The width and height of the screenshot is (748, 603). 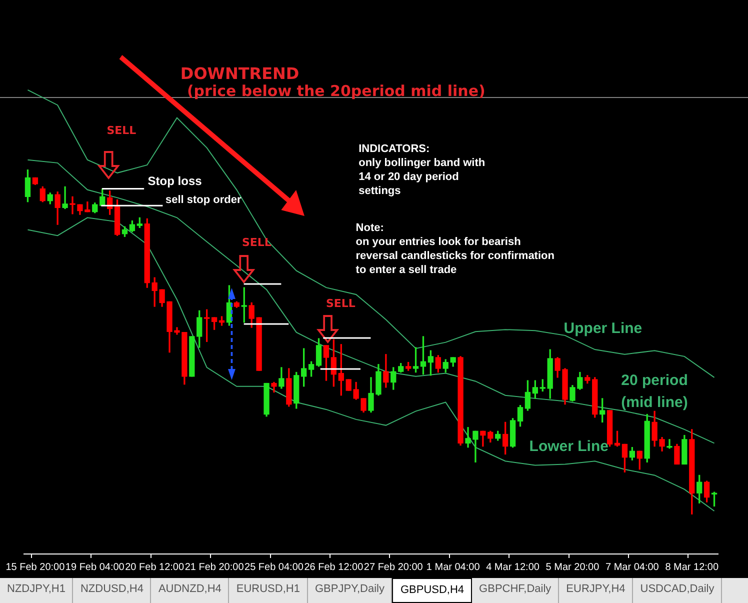 I want to click on text: EURJPY,H4, so click(x=596, y=590).